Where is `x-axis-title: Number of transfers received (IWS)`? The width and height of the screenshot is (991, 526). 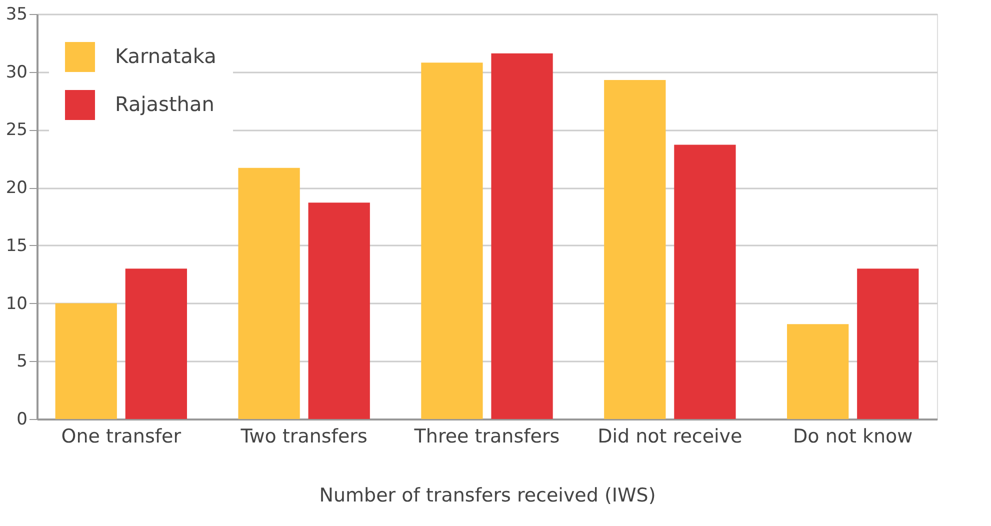 x-axis-title: Number of transfers received (IWS) is located at coordinates (487, 495).